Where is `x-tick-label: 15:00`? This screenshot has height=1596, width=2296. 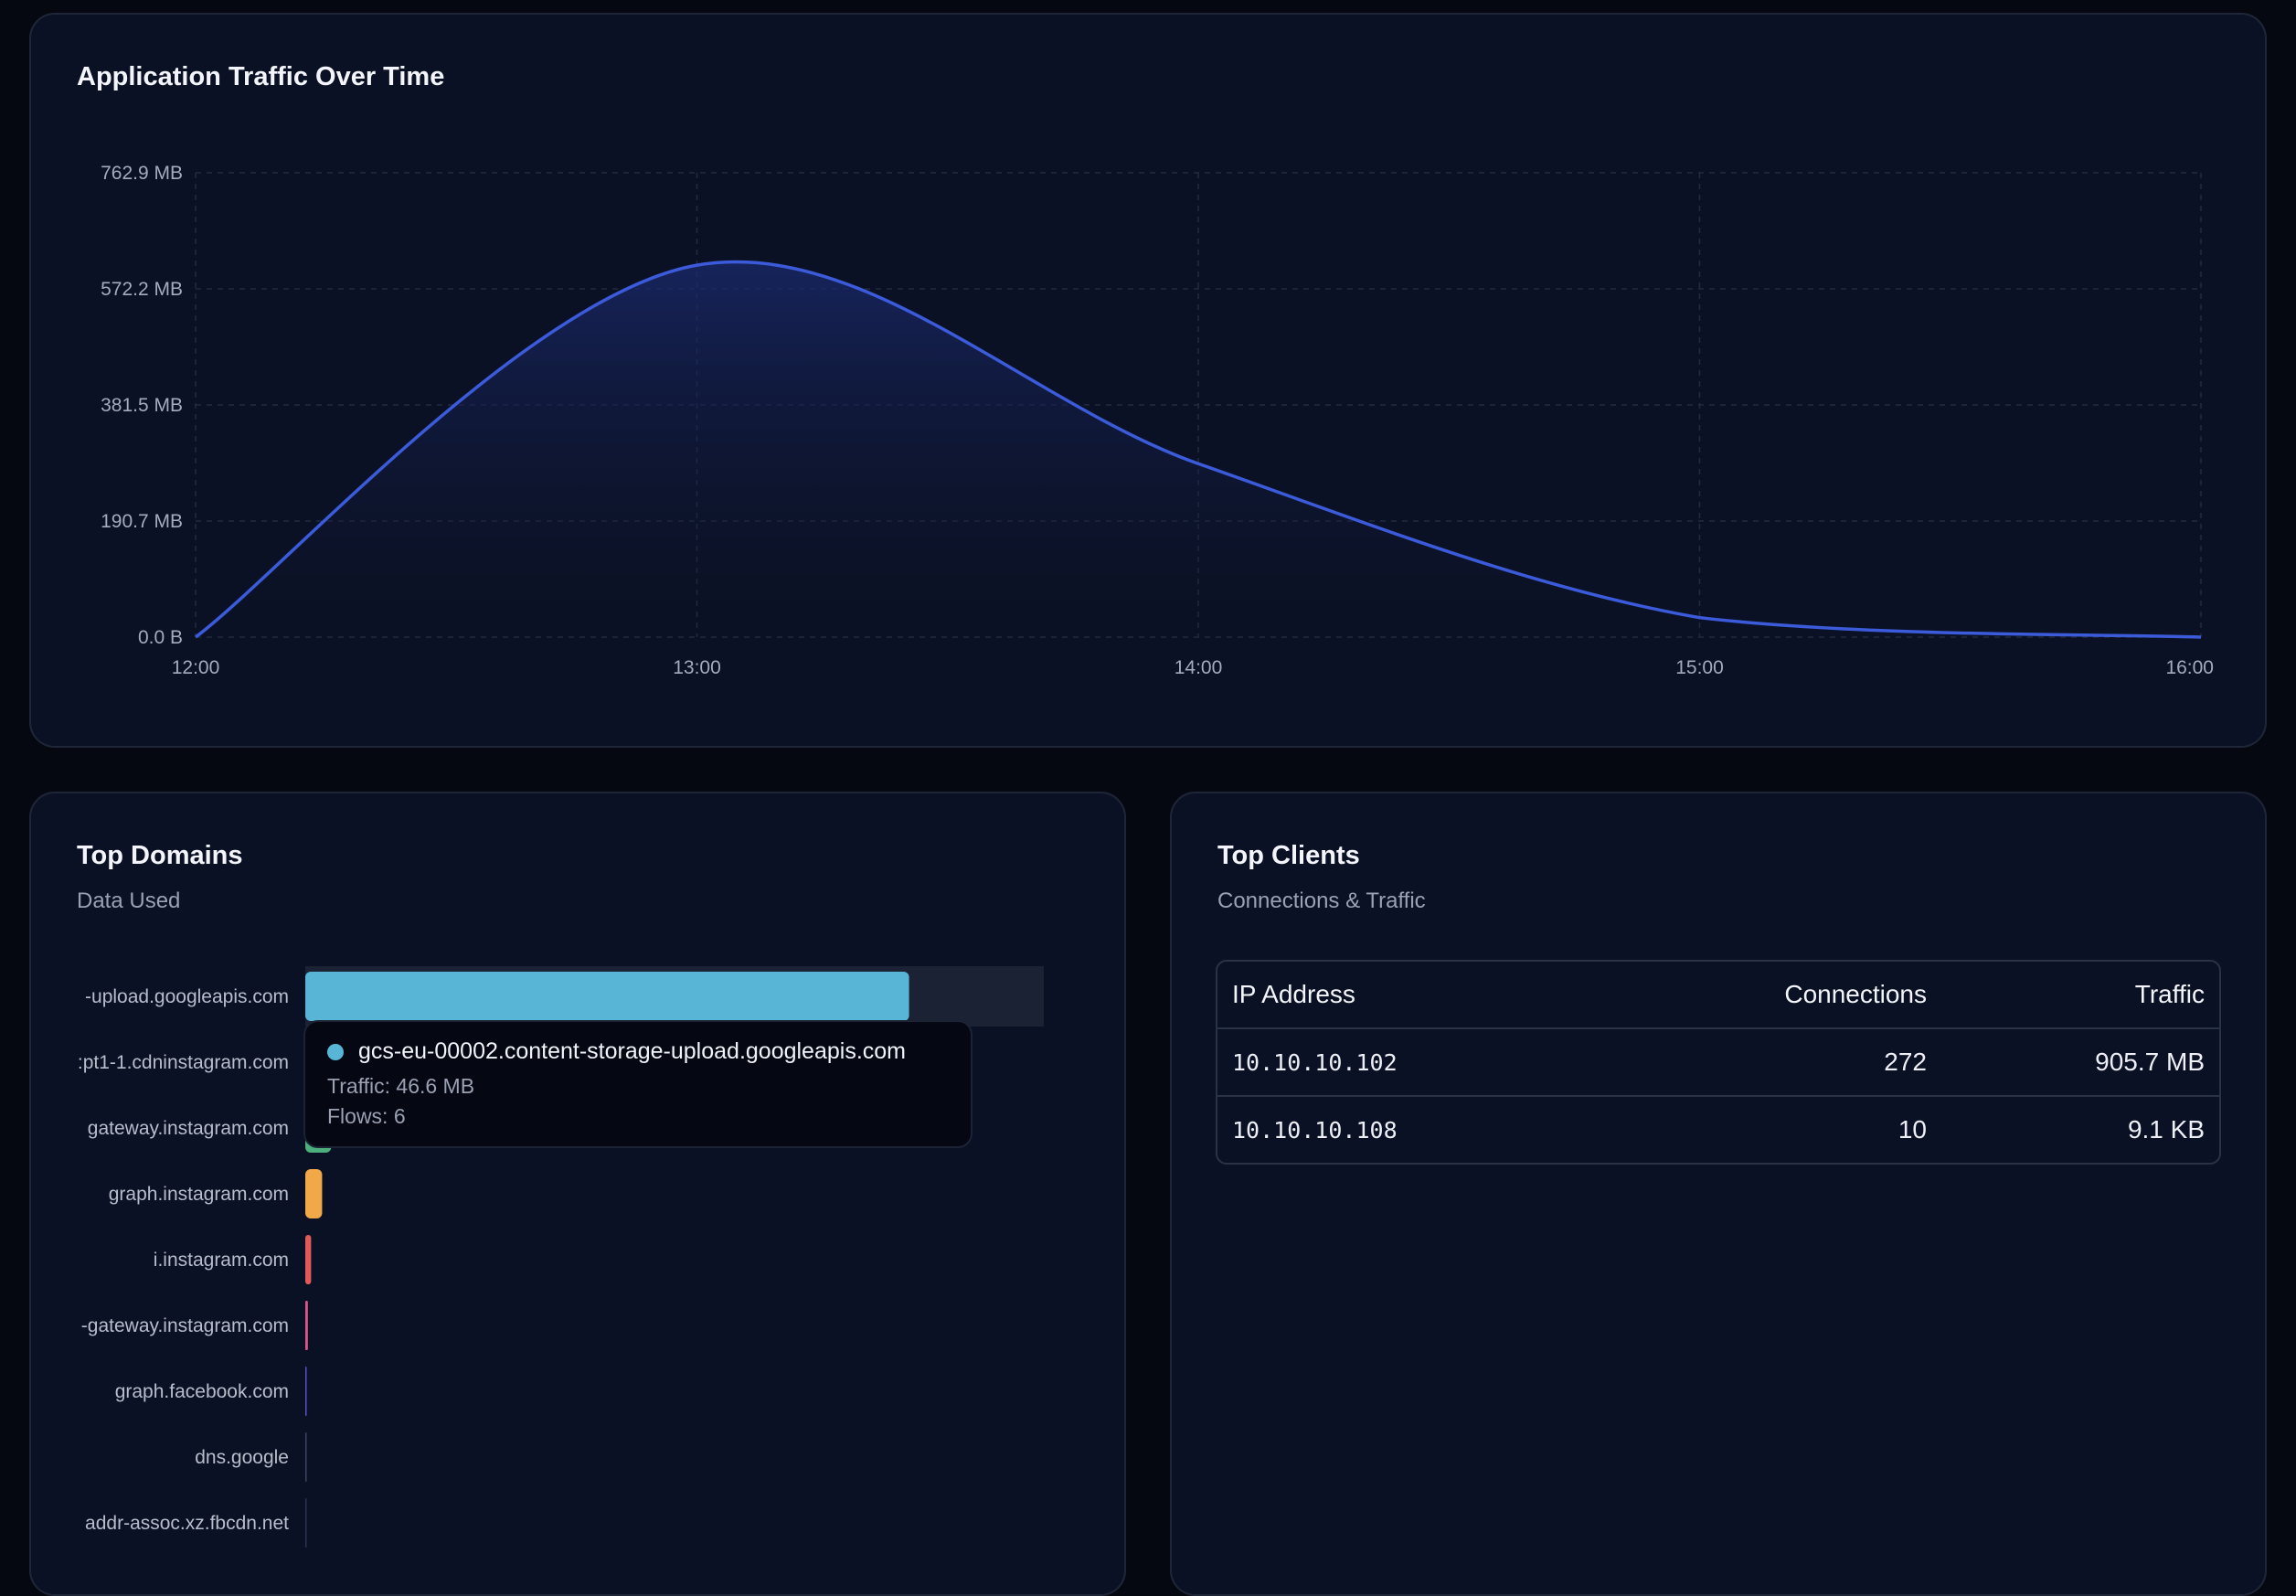 x-tick-label: 15:00 is located at coordinates (1699, 667).